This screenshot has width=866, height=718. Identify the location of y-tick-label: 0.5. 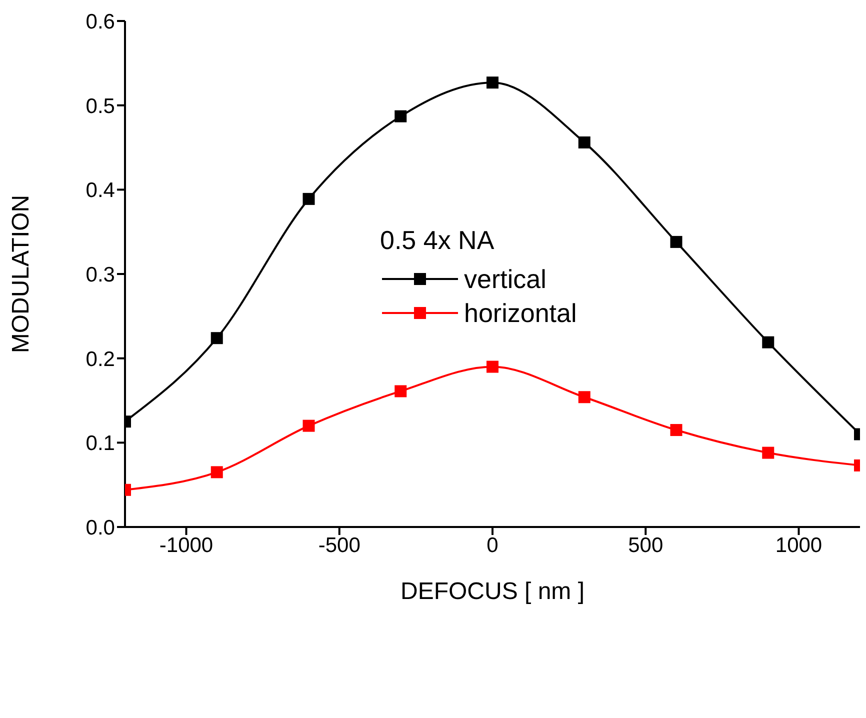
(100, 106).